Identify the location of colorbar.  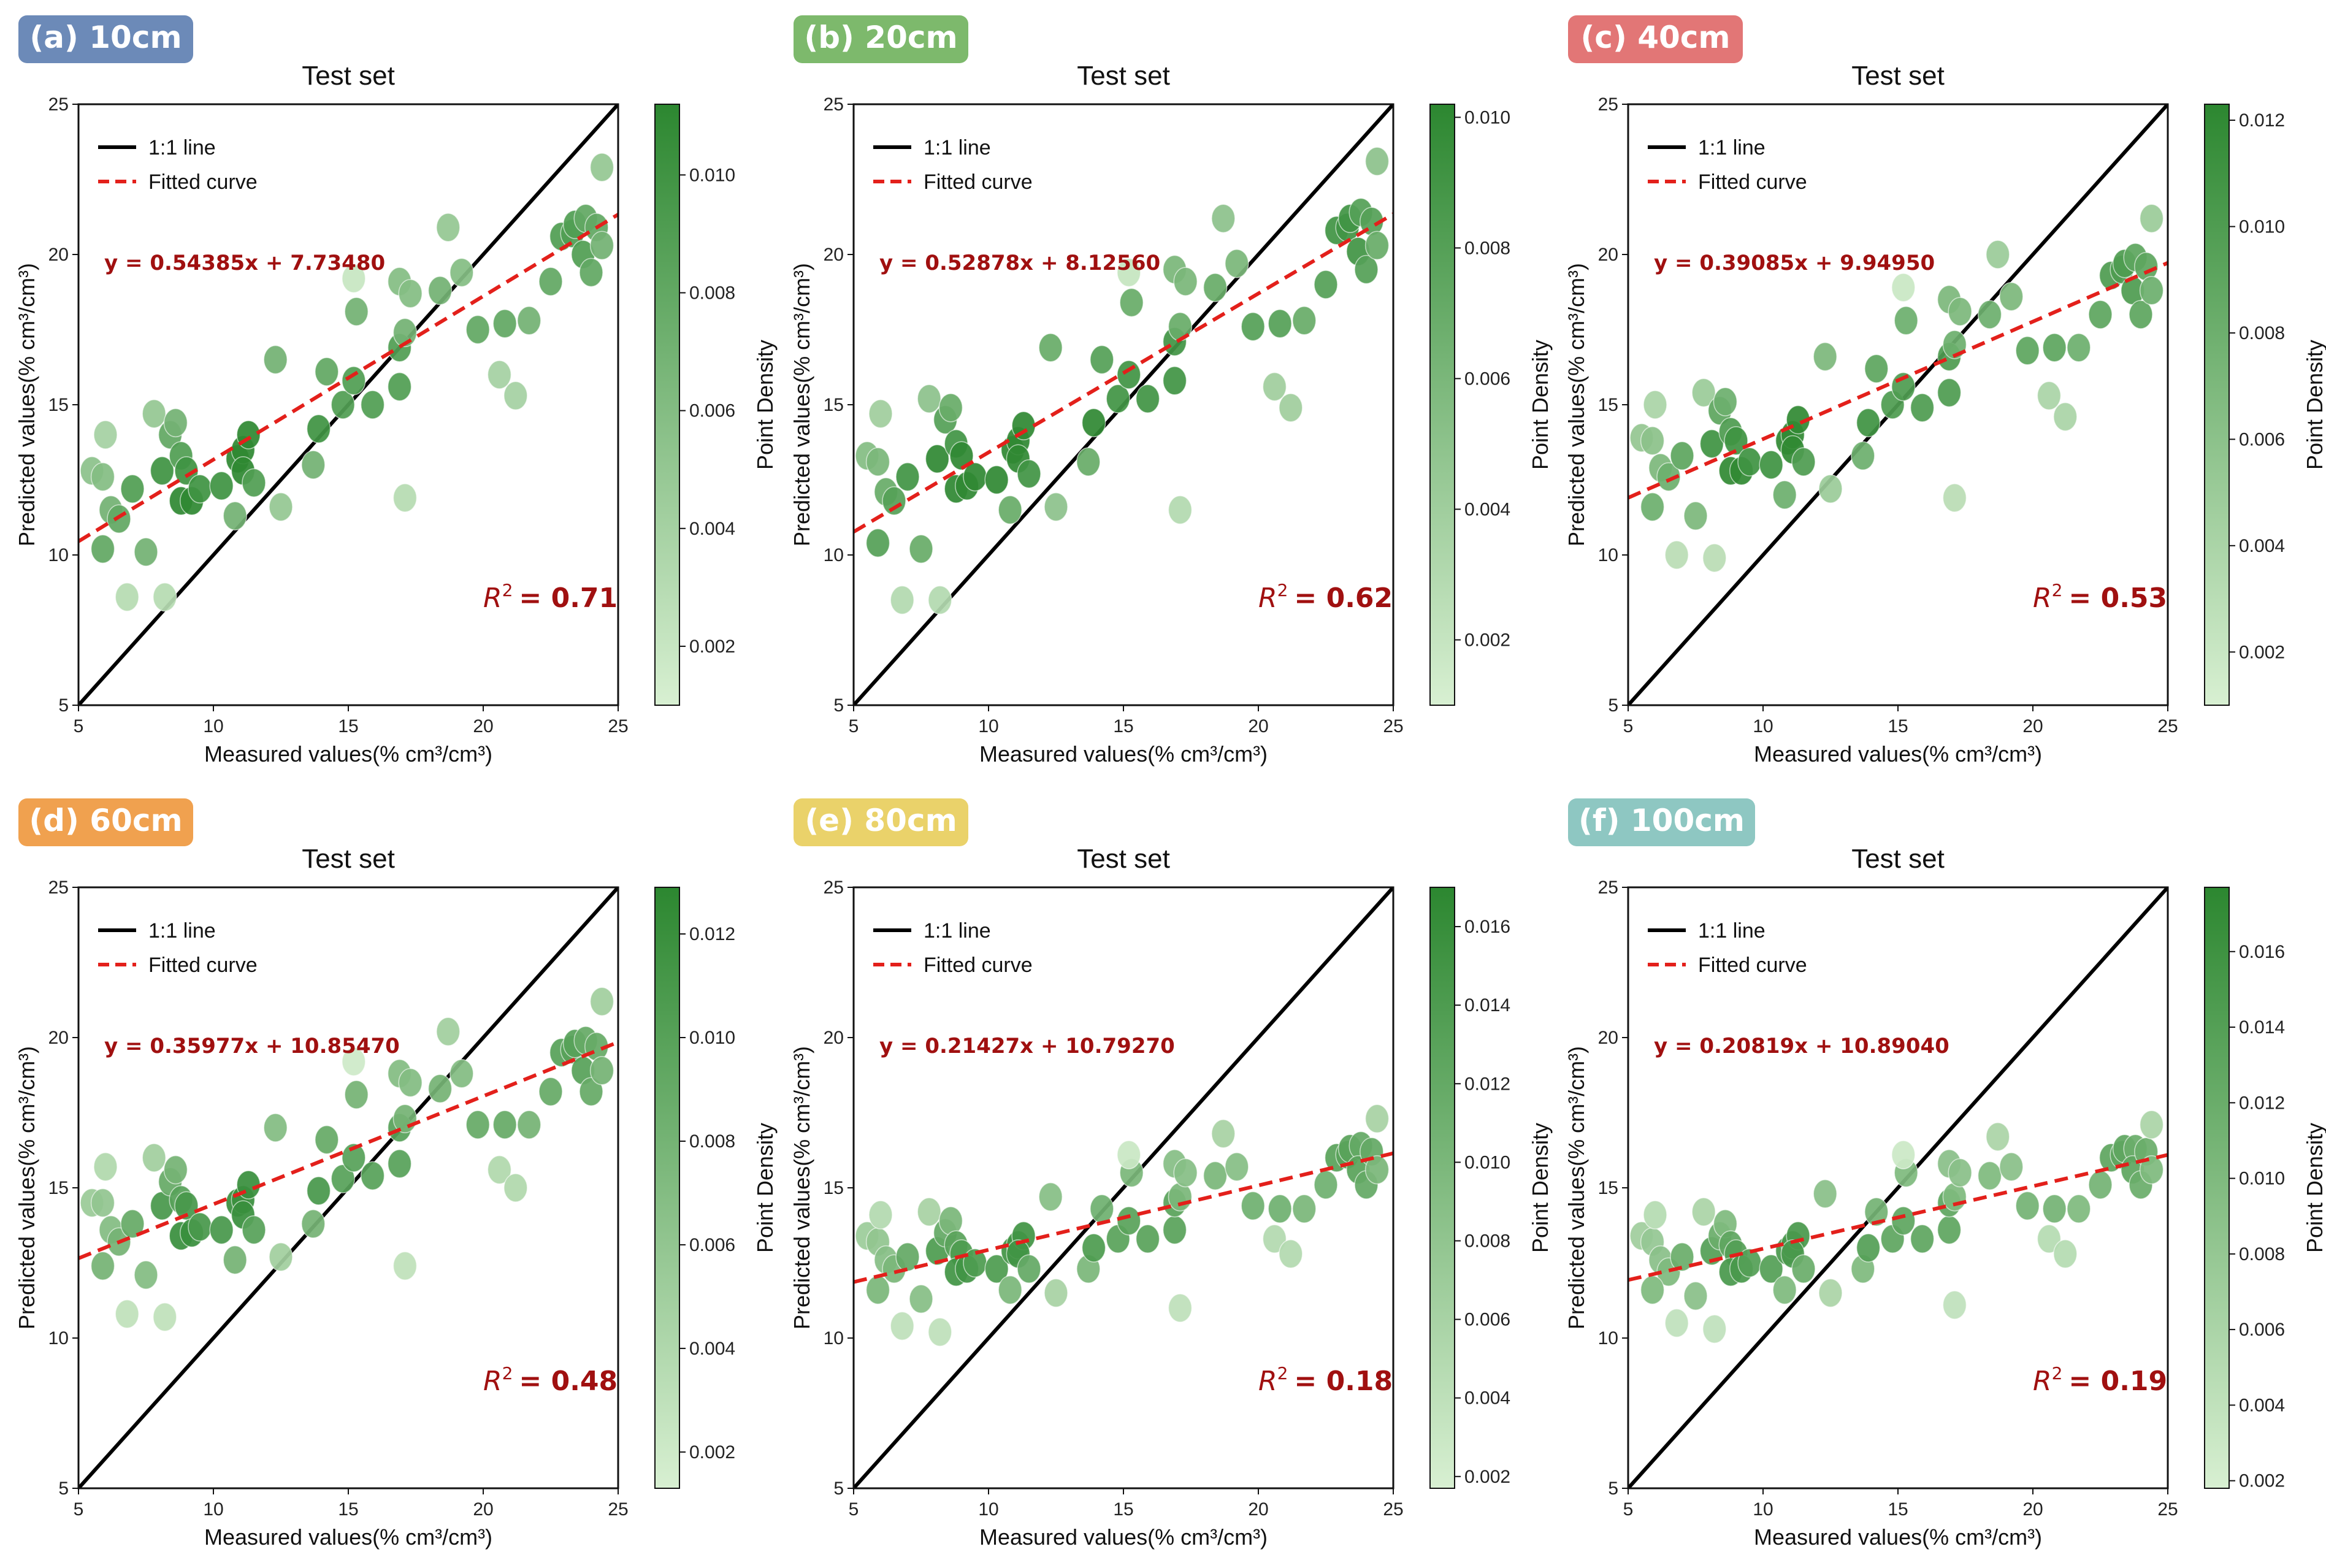
(1442, 405).